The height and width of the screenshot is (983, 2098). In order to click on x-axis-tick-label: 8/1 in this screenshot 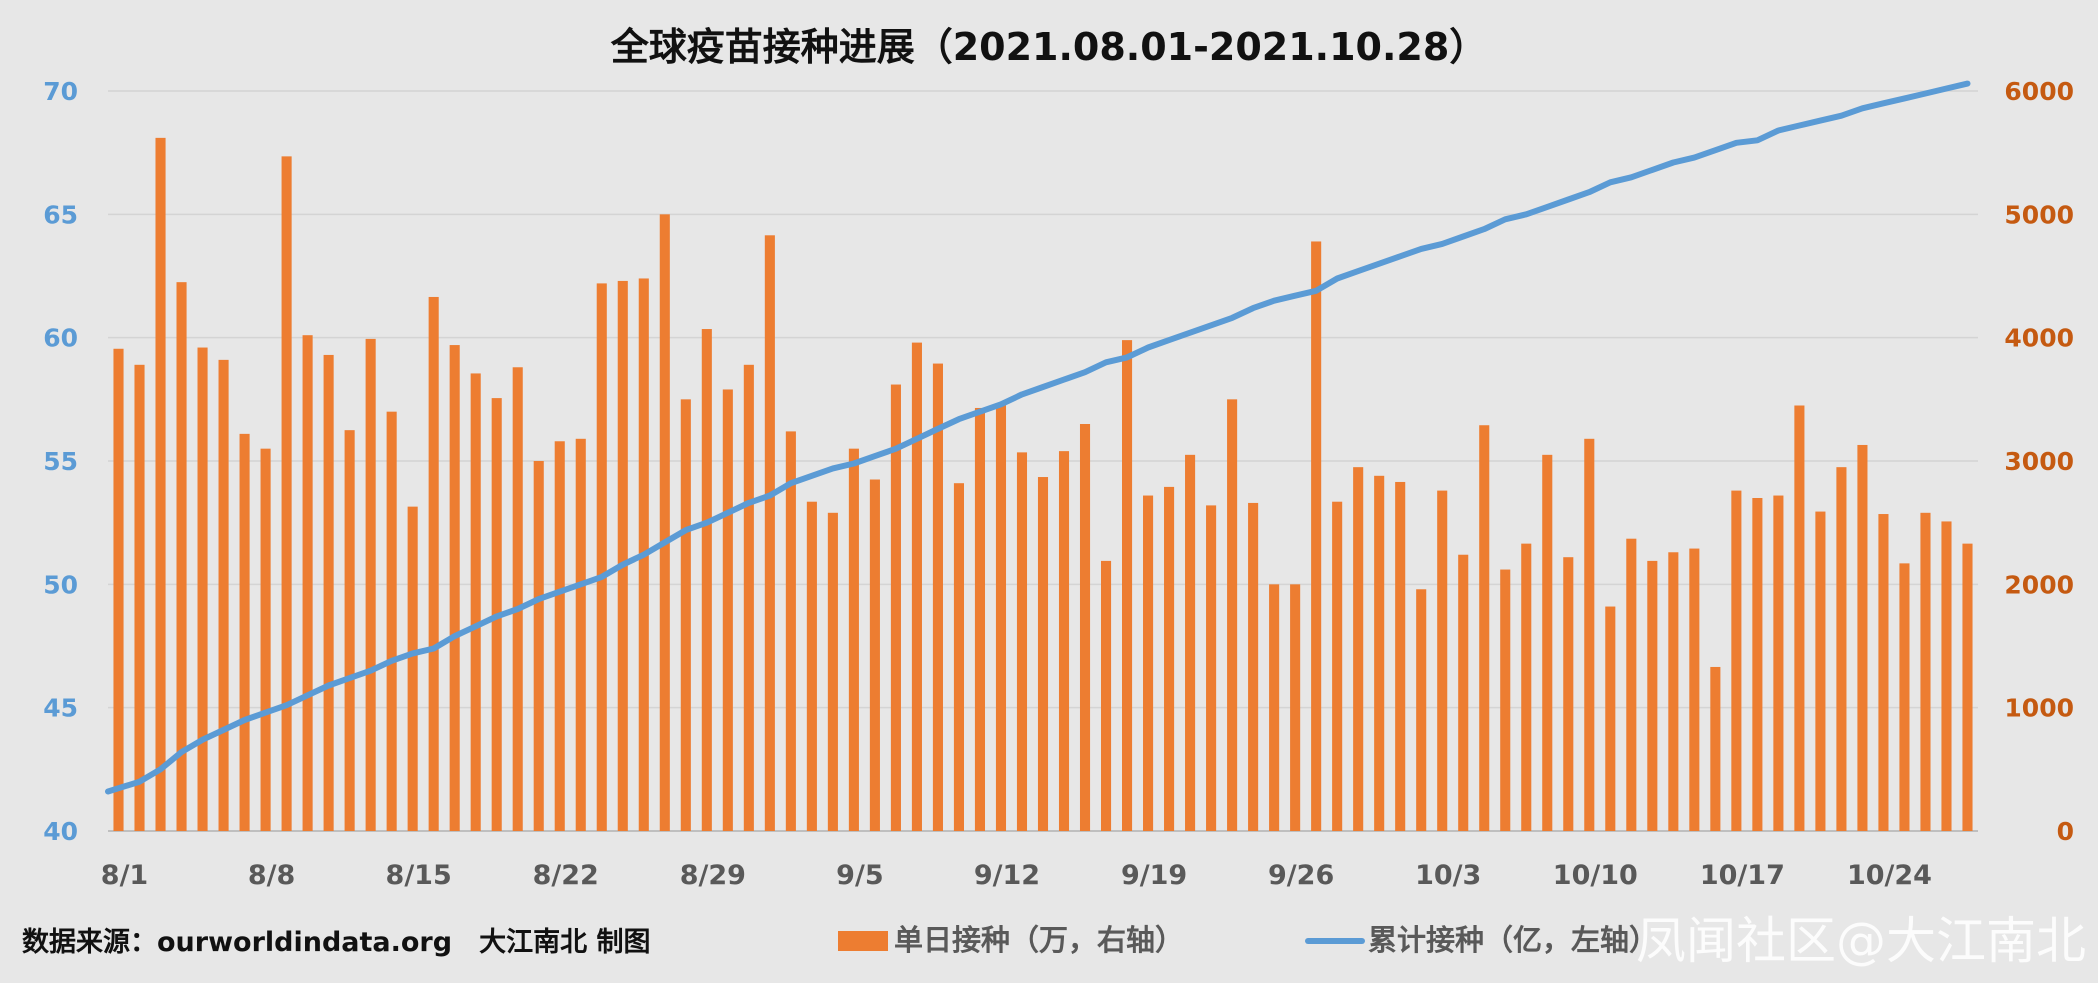, I will do `click(124, 875)`.